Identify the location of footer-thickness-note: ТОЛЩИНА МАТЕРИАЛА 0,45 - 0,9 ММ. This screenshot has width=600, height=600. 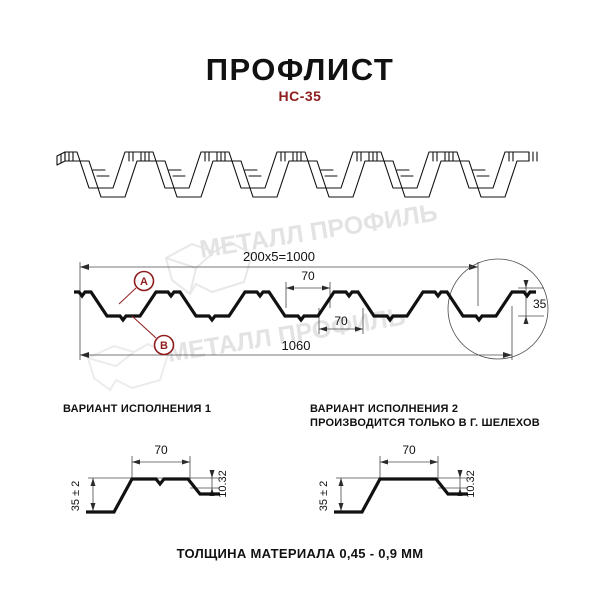
(300, 553).